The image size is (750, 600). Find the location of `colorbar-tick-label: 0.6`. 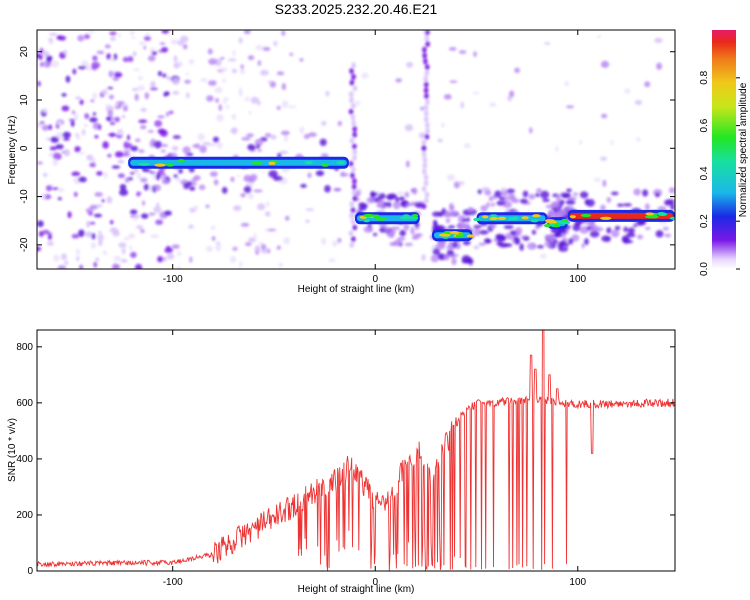

colorbar-tick-label: 0.6 is located at coordinates (704, 125).